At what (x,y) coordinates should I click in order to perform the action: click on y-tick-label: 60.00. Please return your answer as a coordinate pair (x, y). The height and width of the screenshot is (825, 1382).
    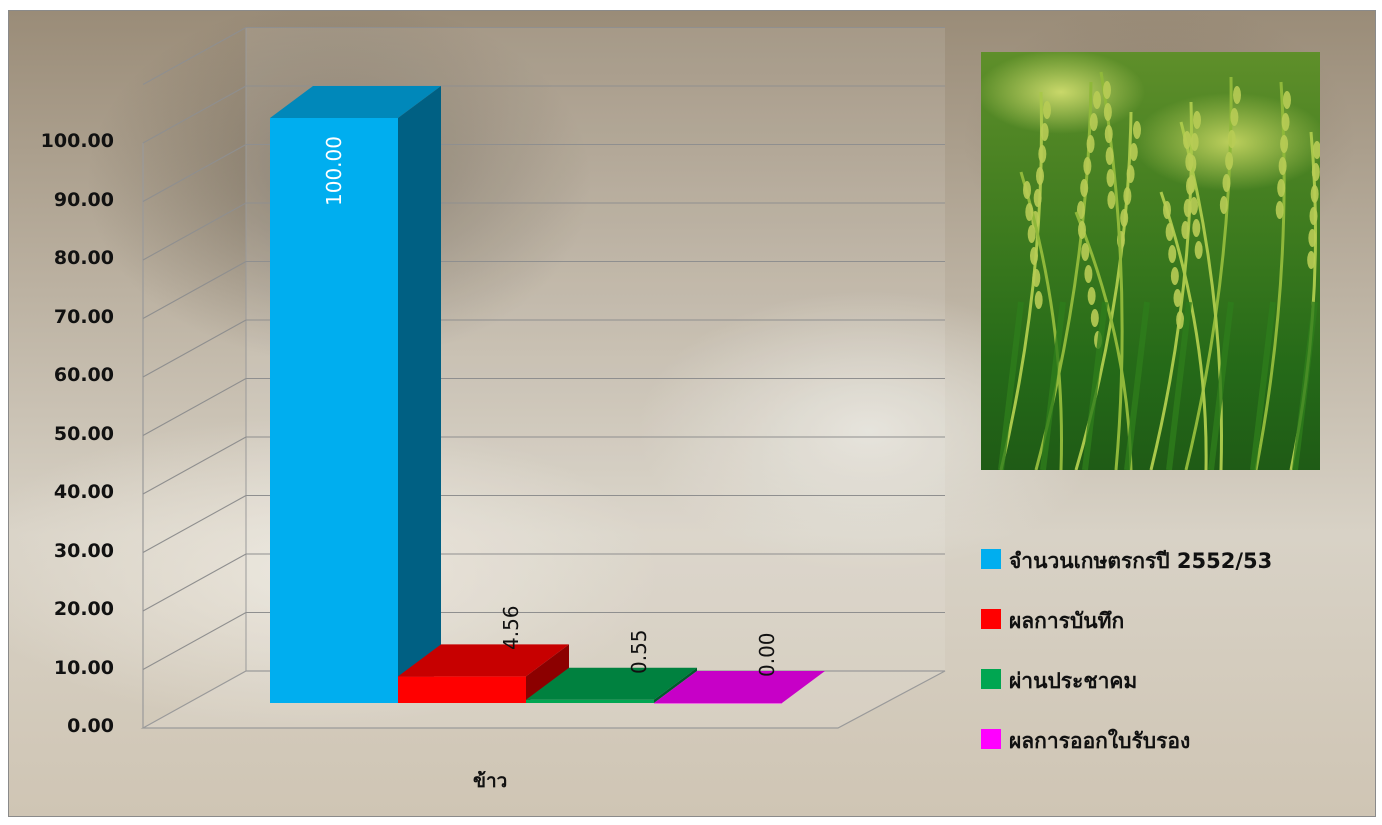
    Looking at the image, I should click on (83, 375).